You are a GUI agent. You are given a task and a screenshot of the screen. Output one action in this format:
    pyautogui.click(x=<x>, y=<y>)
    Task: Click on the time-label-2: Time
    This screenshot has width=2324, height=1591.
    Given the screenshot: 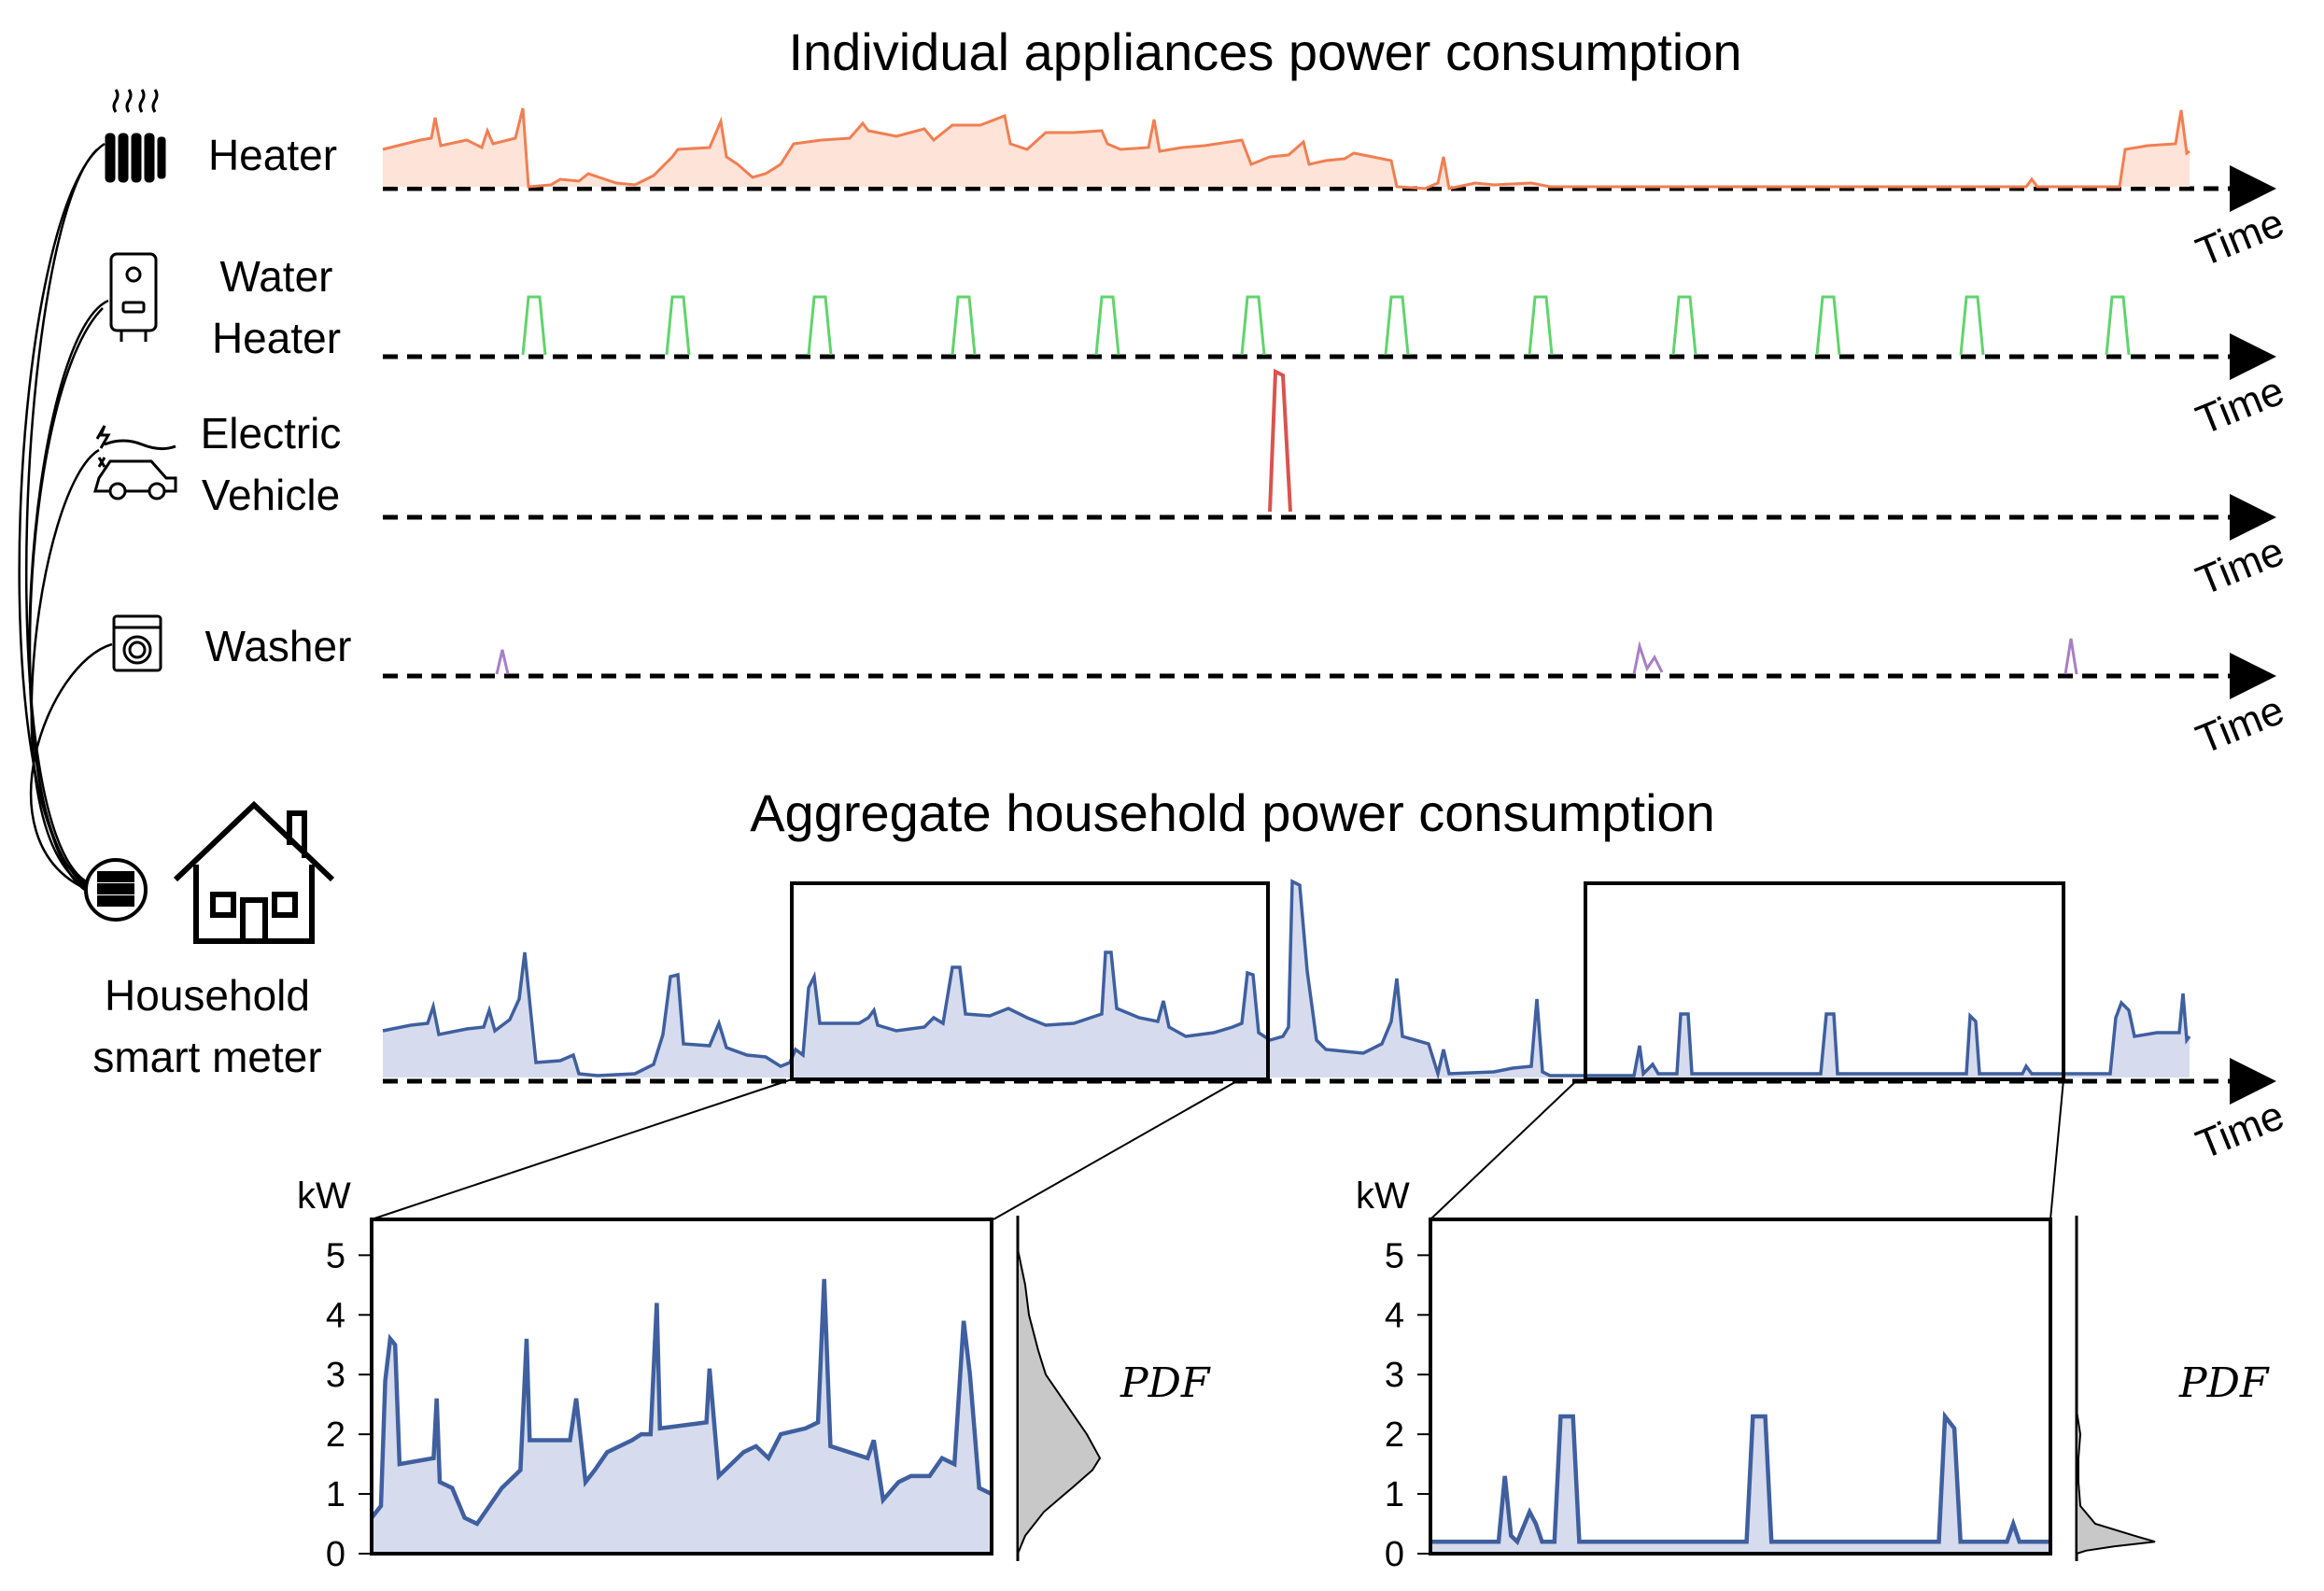 What is the action you would take?
    pyautogui.click(x=2240, y=566)
    